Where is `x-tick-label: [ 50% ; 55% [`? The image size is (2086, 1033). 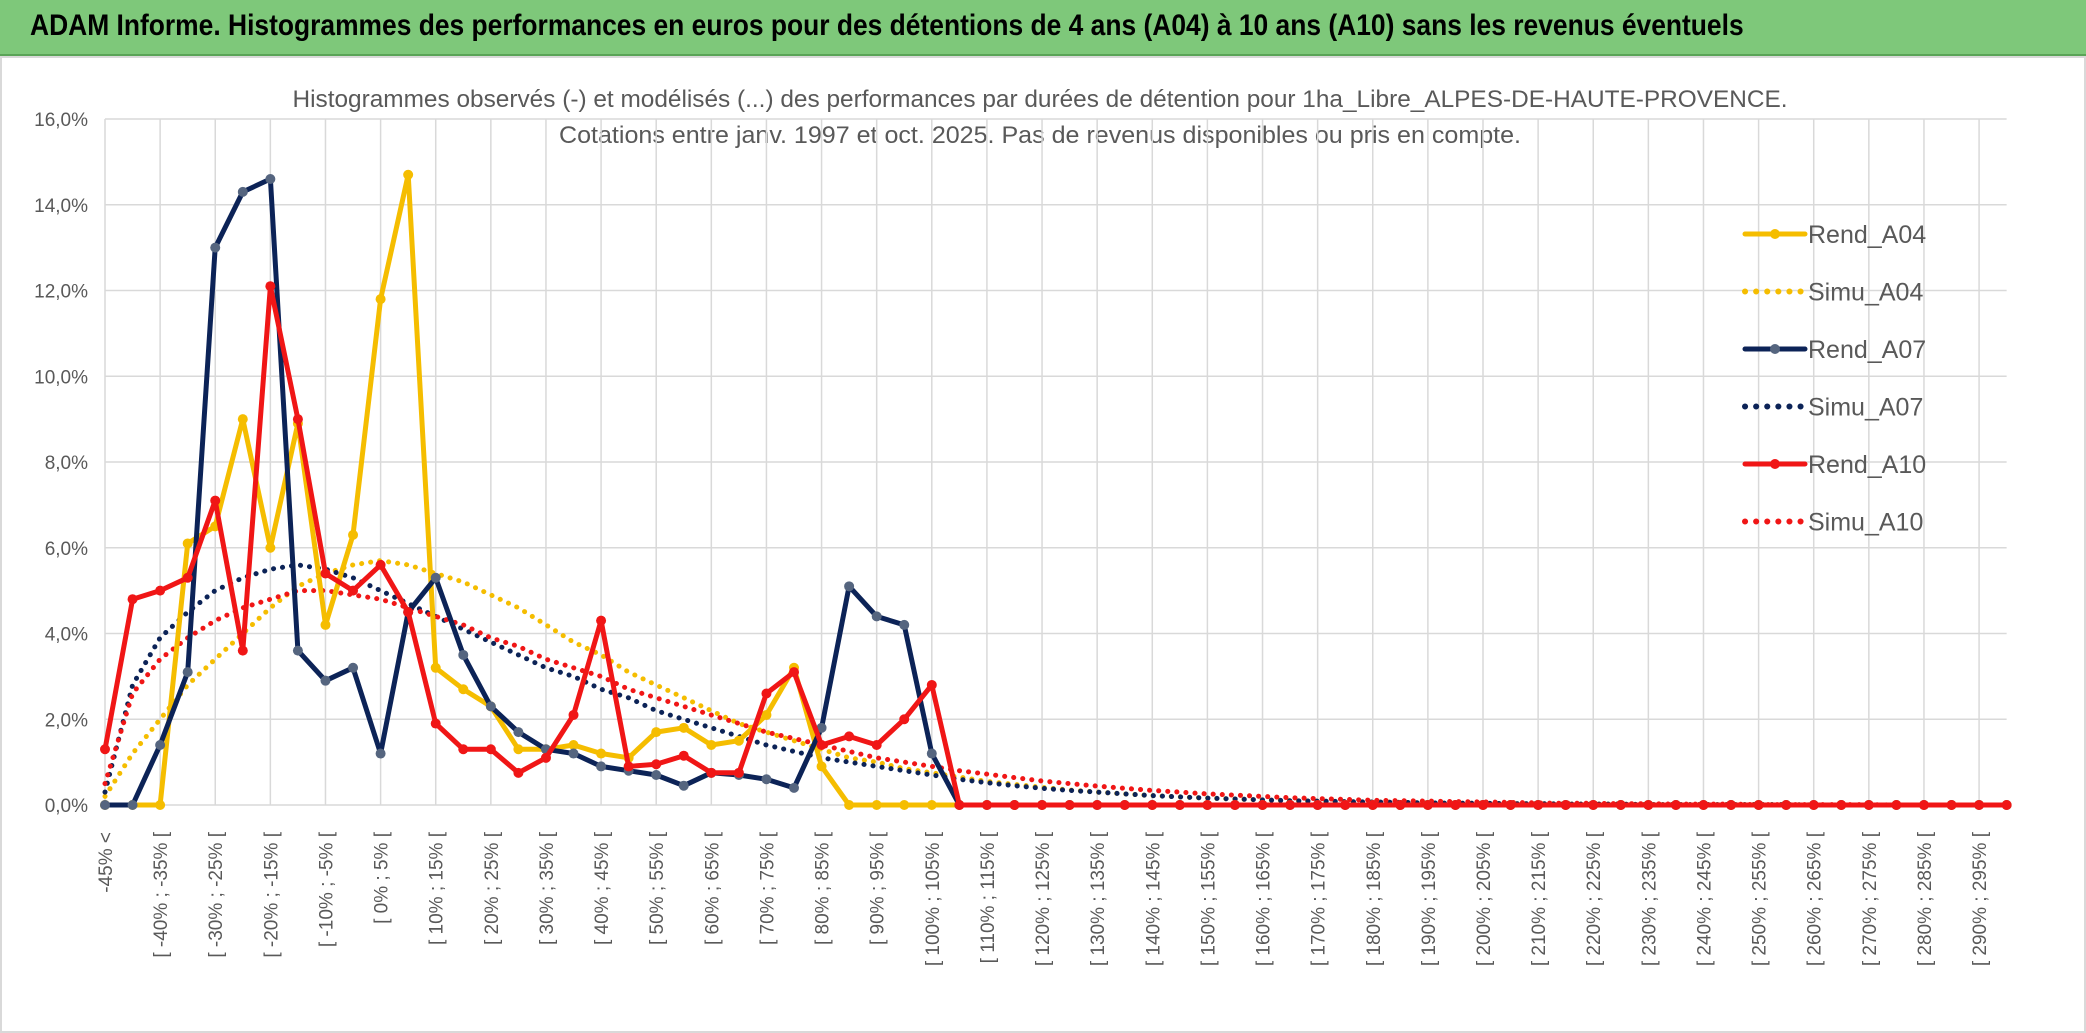
x-tick-label: [ 50% ; 55% [ is located at coordinates (657, 888).